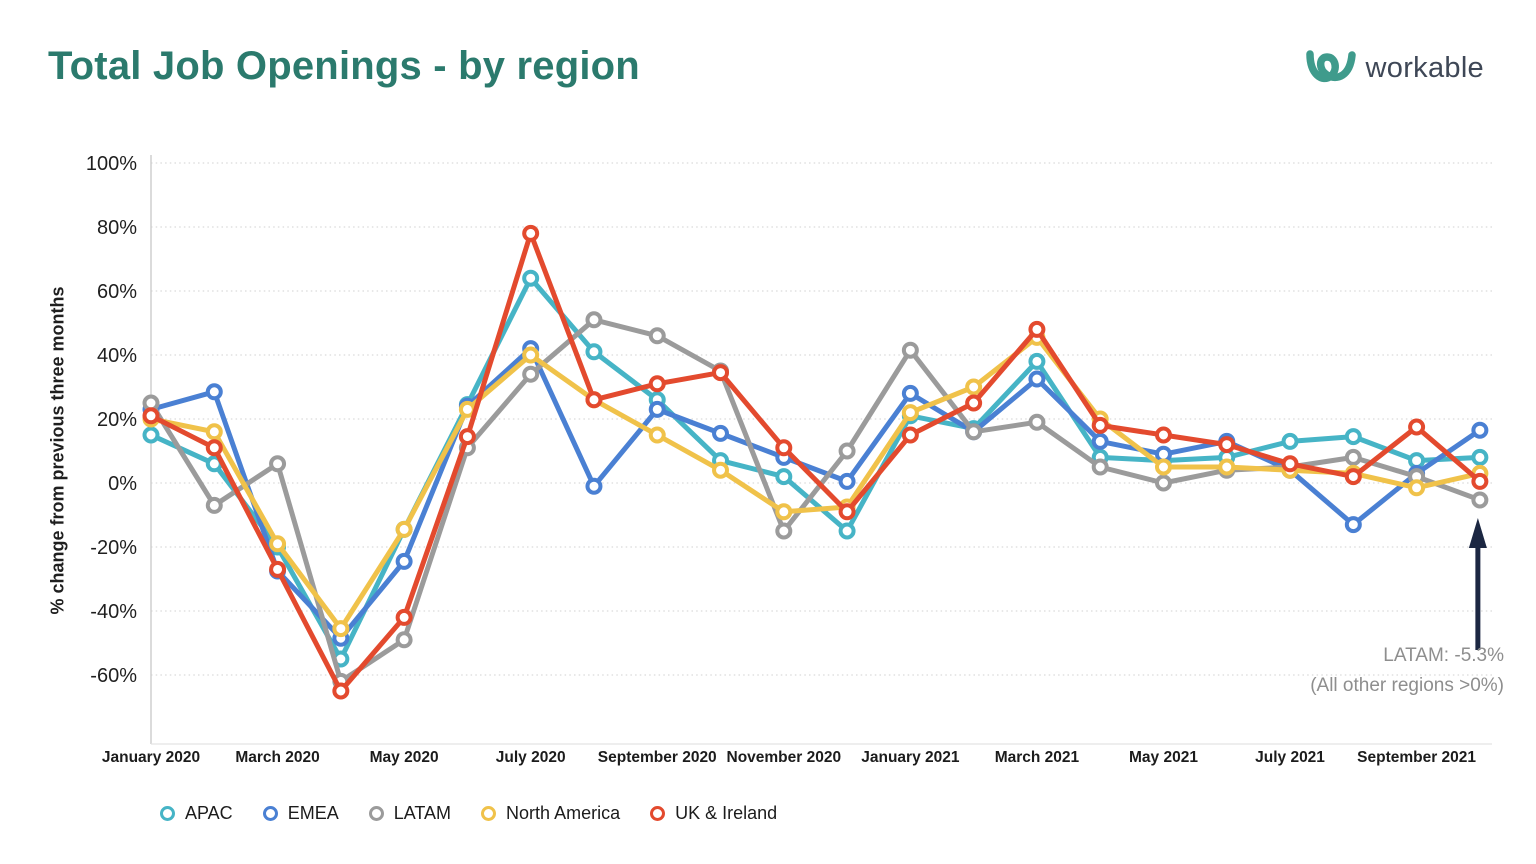 This screenshot has width=1536, height=864. What do you see at coordinates (376, 813) in the screenshot?
I see `legend-marker-latam` at bounding box center [376, 813].